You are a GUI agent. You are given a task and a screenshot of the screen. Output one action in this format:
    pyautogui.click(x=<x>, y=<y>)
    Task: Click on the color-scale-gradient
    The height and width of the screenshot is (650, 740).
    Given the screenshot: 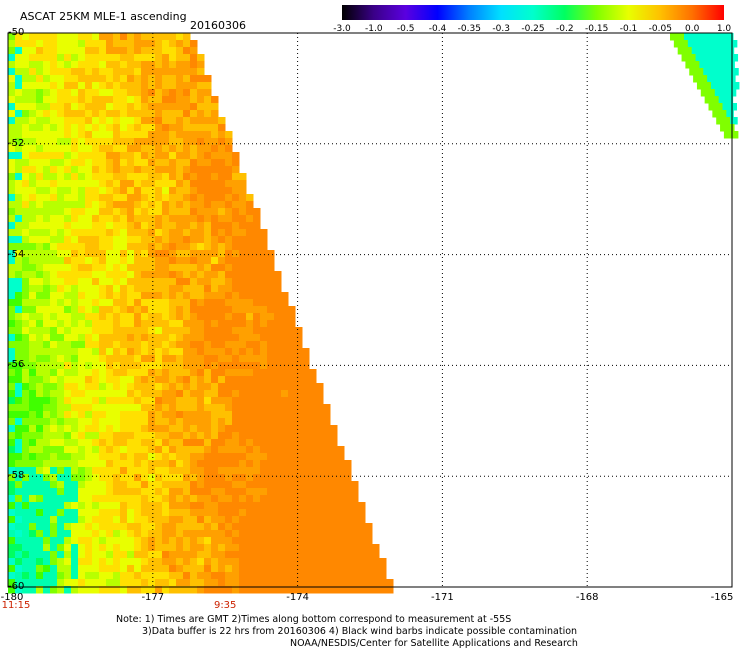 What is the action you would take?
    pyautogui.click(x=533, y=12)
    